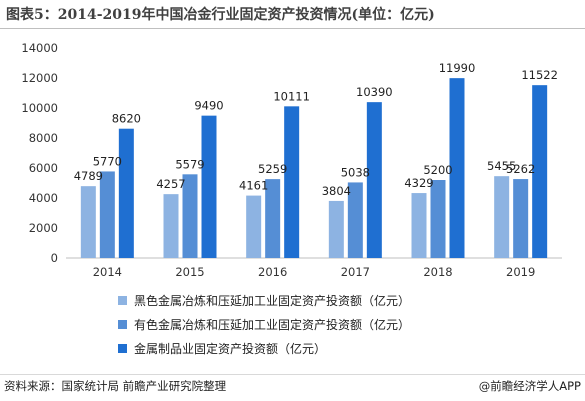  What do you see at coordinates (374, 92) in the screenshot?
I see `data-label: 10390` at bounding box center [374, 92].